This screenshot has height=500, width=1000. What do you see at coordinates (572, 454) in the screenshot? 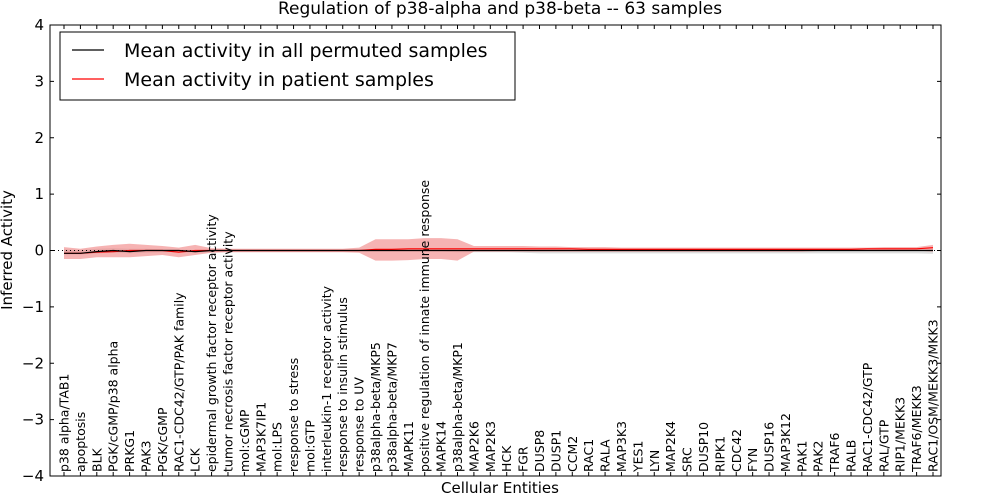
I see `x-tick-label: CCM2` at bounding box center [572, 454].